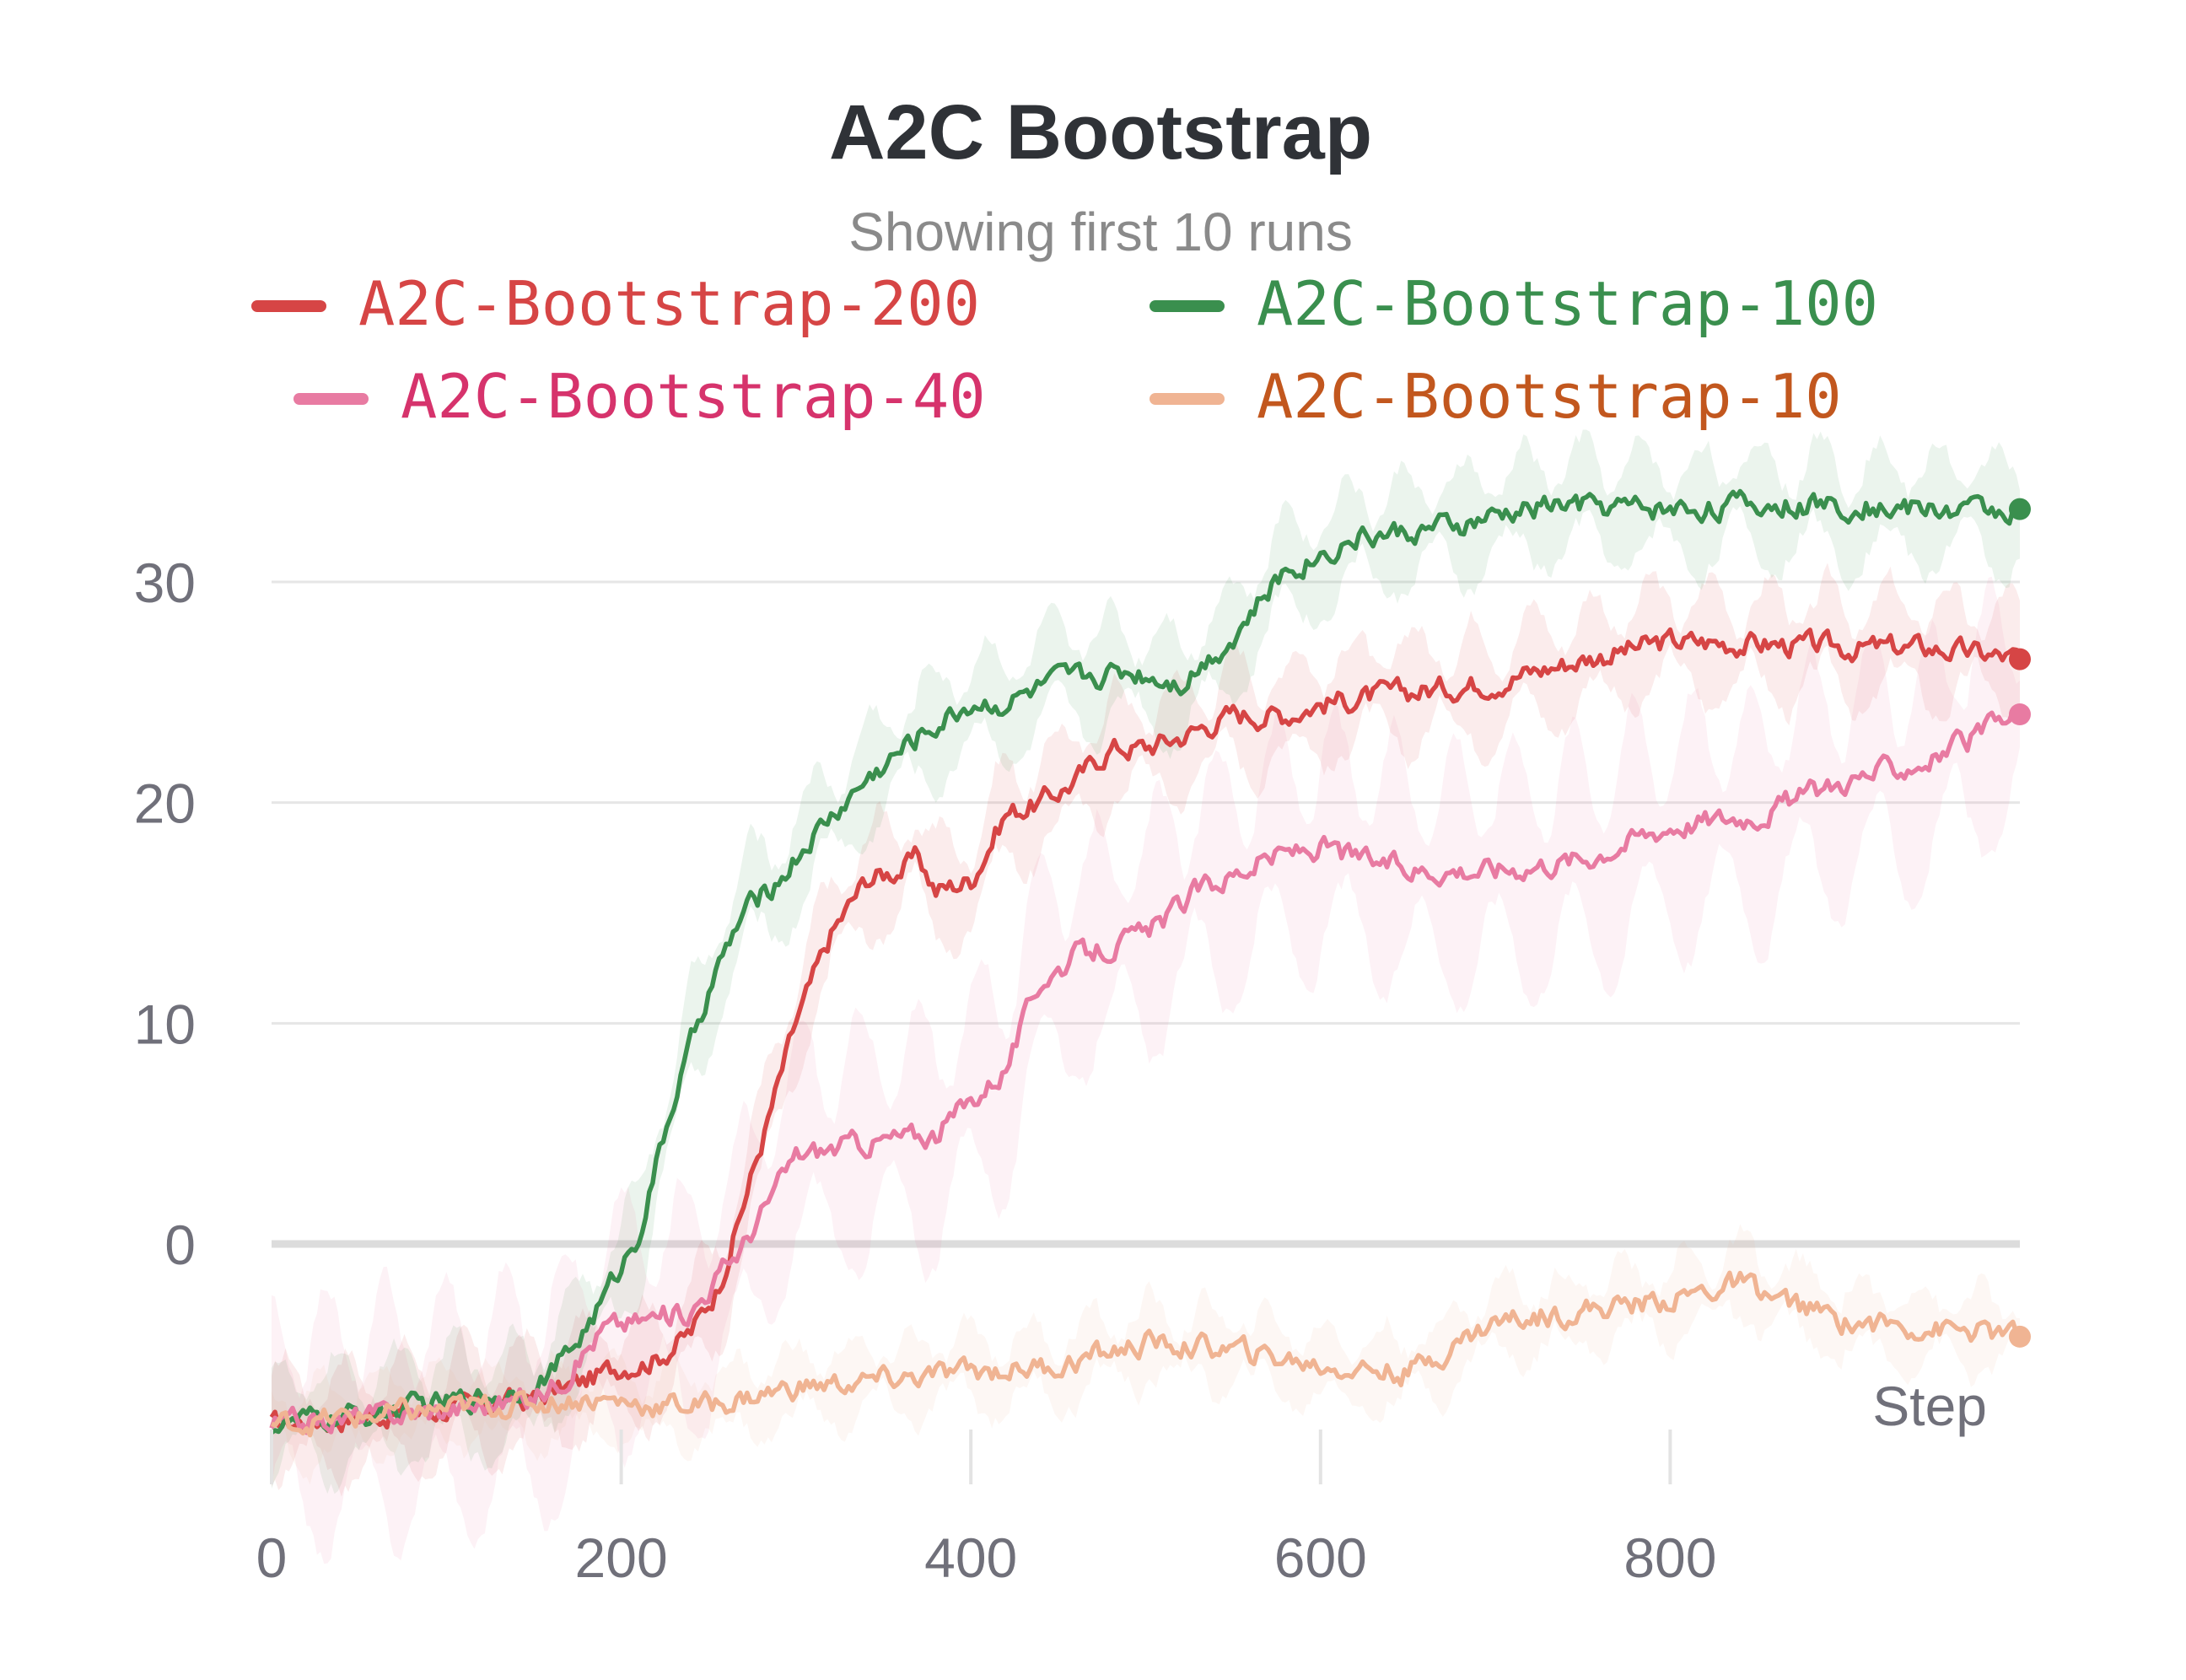 Image resolution: width=2186 pixels, height=1680 pixels. What do you see at coordinates (2020, 923) in the screenshot?
I see `series-endpoints` at bounding box center [2020, 923].